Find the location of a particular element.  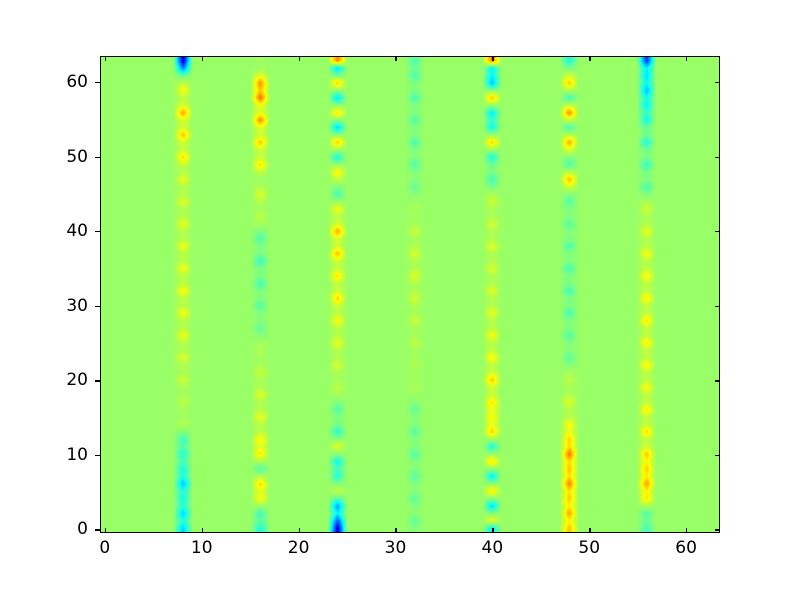

y-tick-label: 0 is located at coordinates (82, 529).